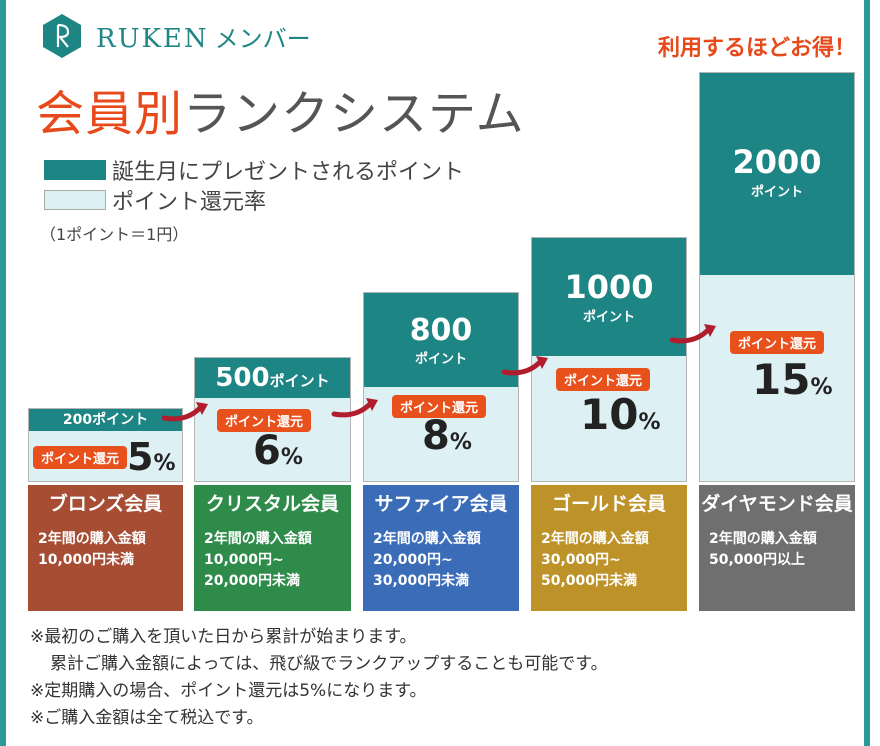  Describe the element at coordinates (278, 451) in the screenshot. I see `crystal-rate: 6%` at that location.